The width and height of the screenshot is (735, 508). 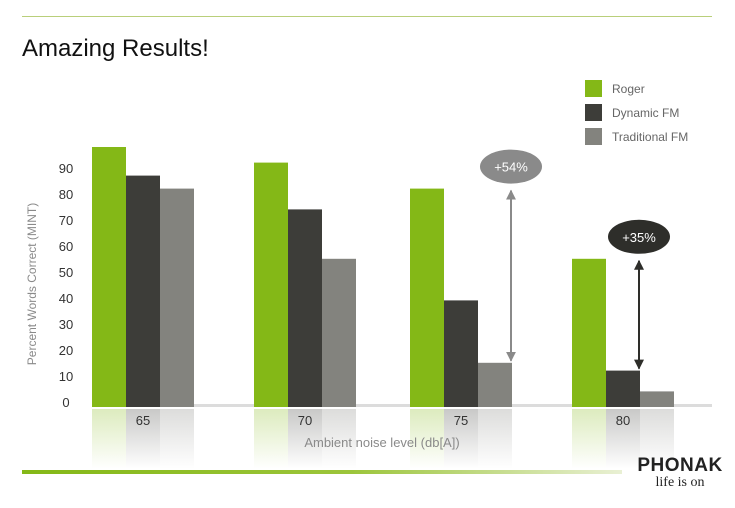 I want to click on y-tick-label: 90, so click(x=66, y=168).